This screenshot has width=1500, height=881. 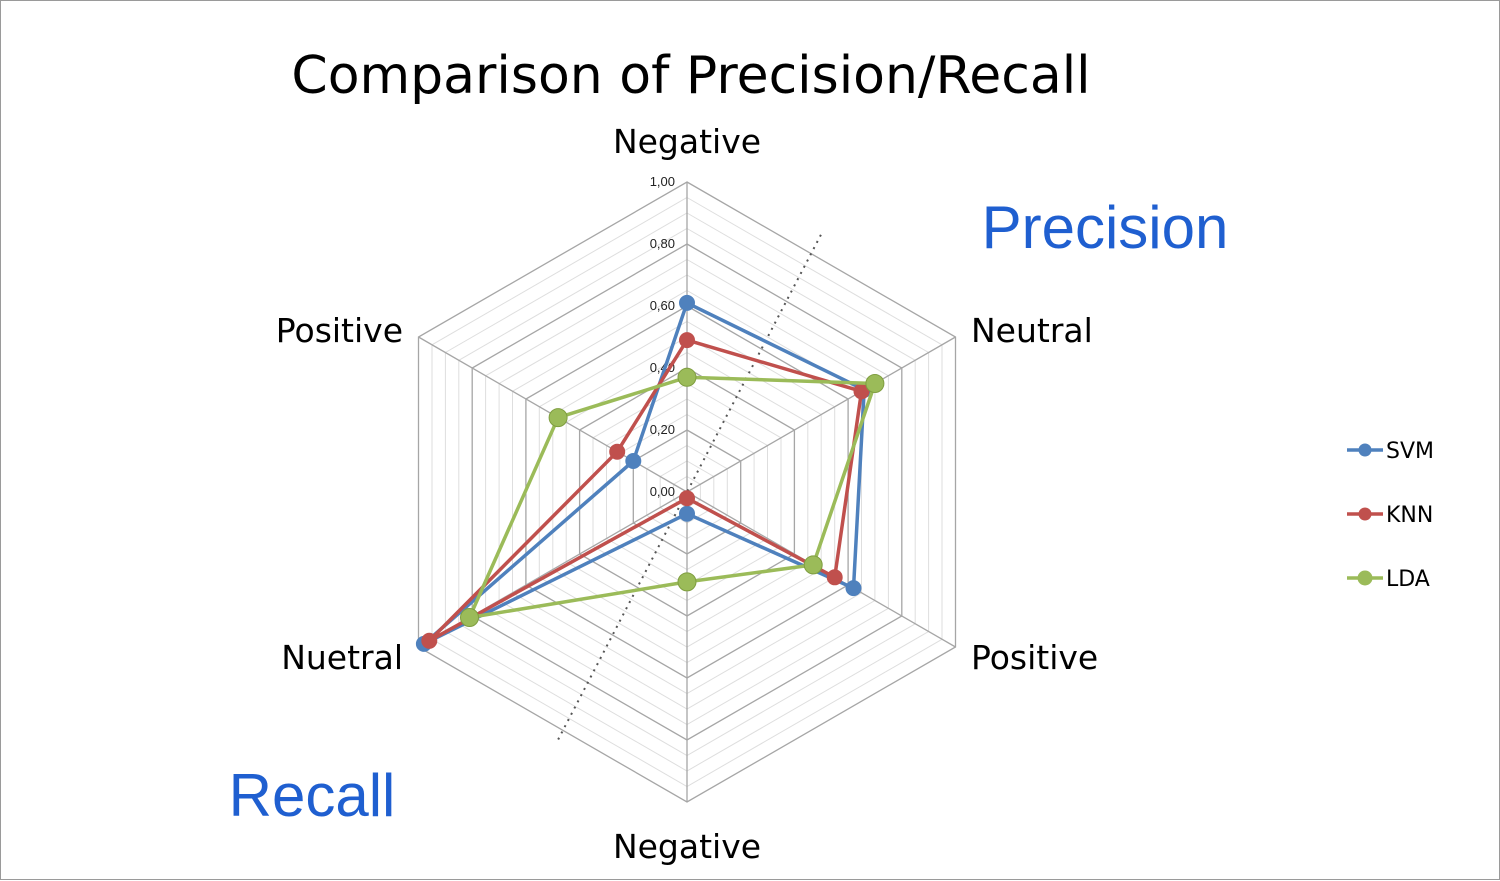 What do you see at coordinates (1365, 514) in the screenshot?
I see `knn-legend-marker` at bounding box center [1365, 514].